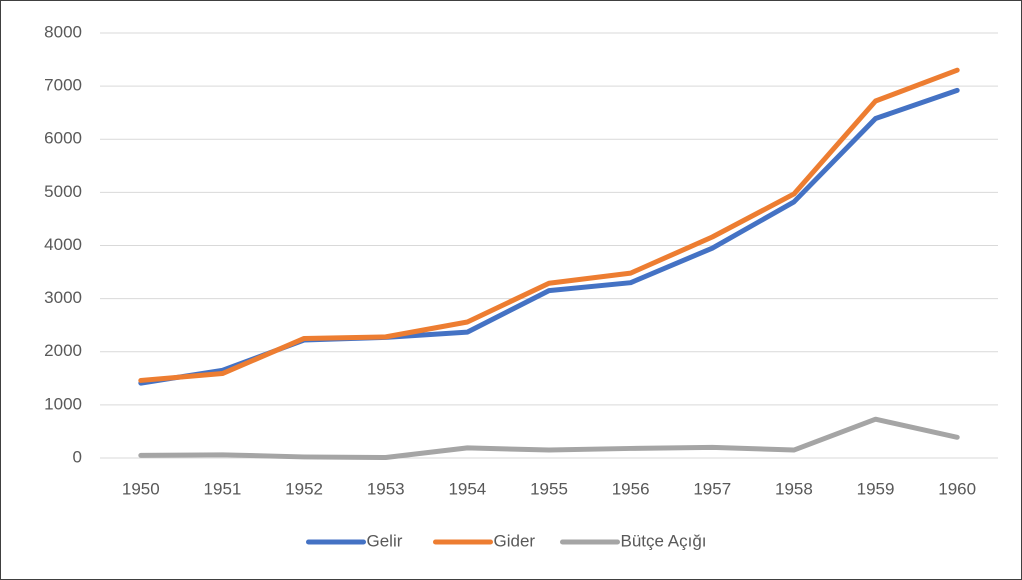  I want to click on legend-label: Gelir, so click(385, 540).